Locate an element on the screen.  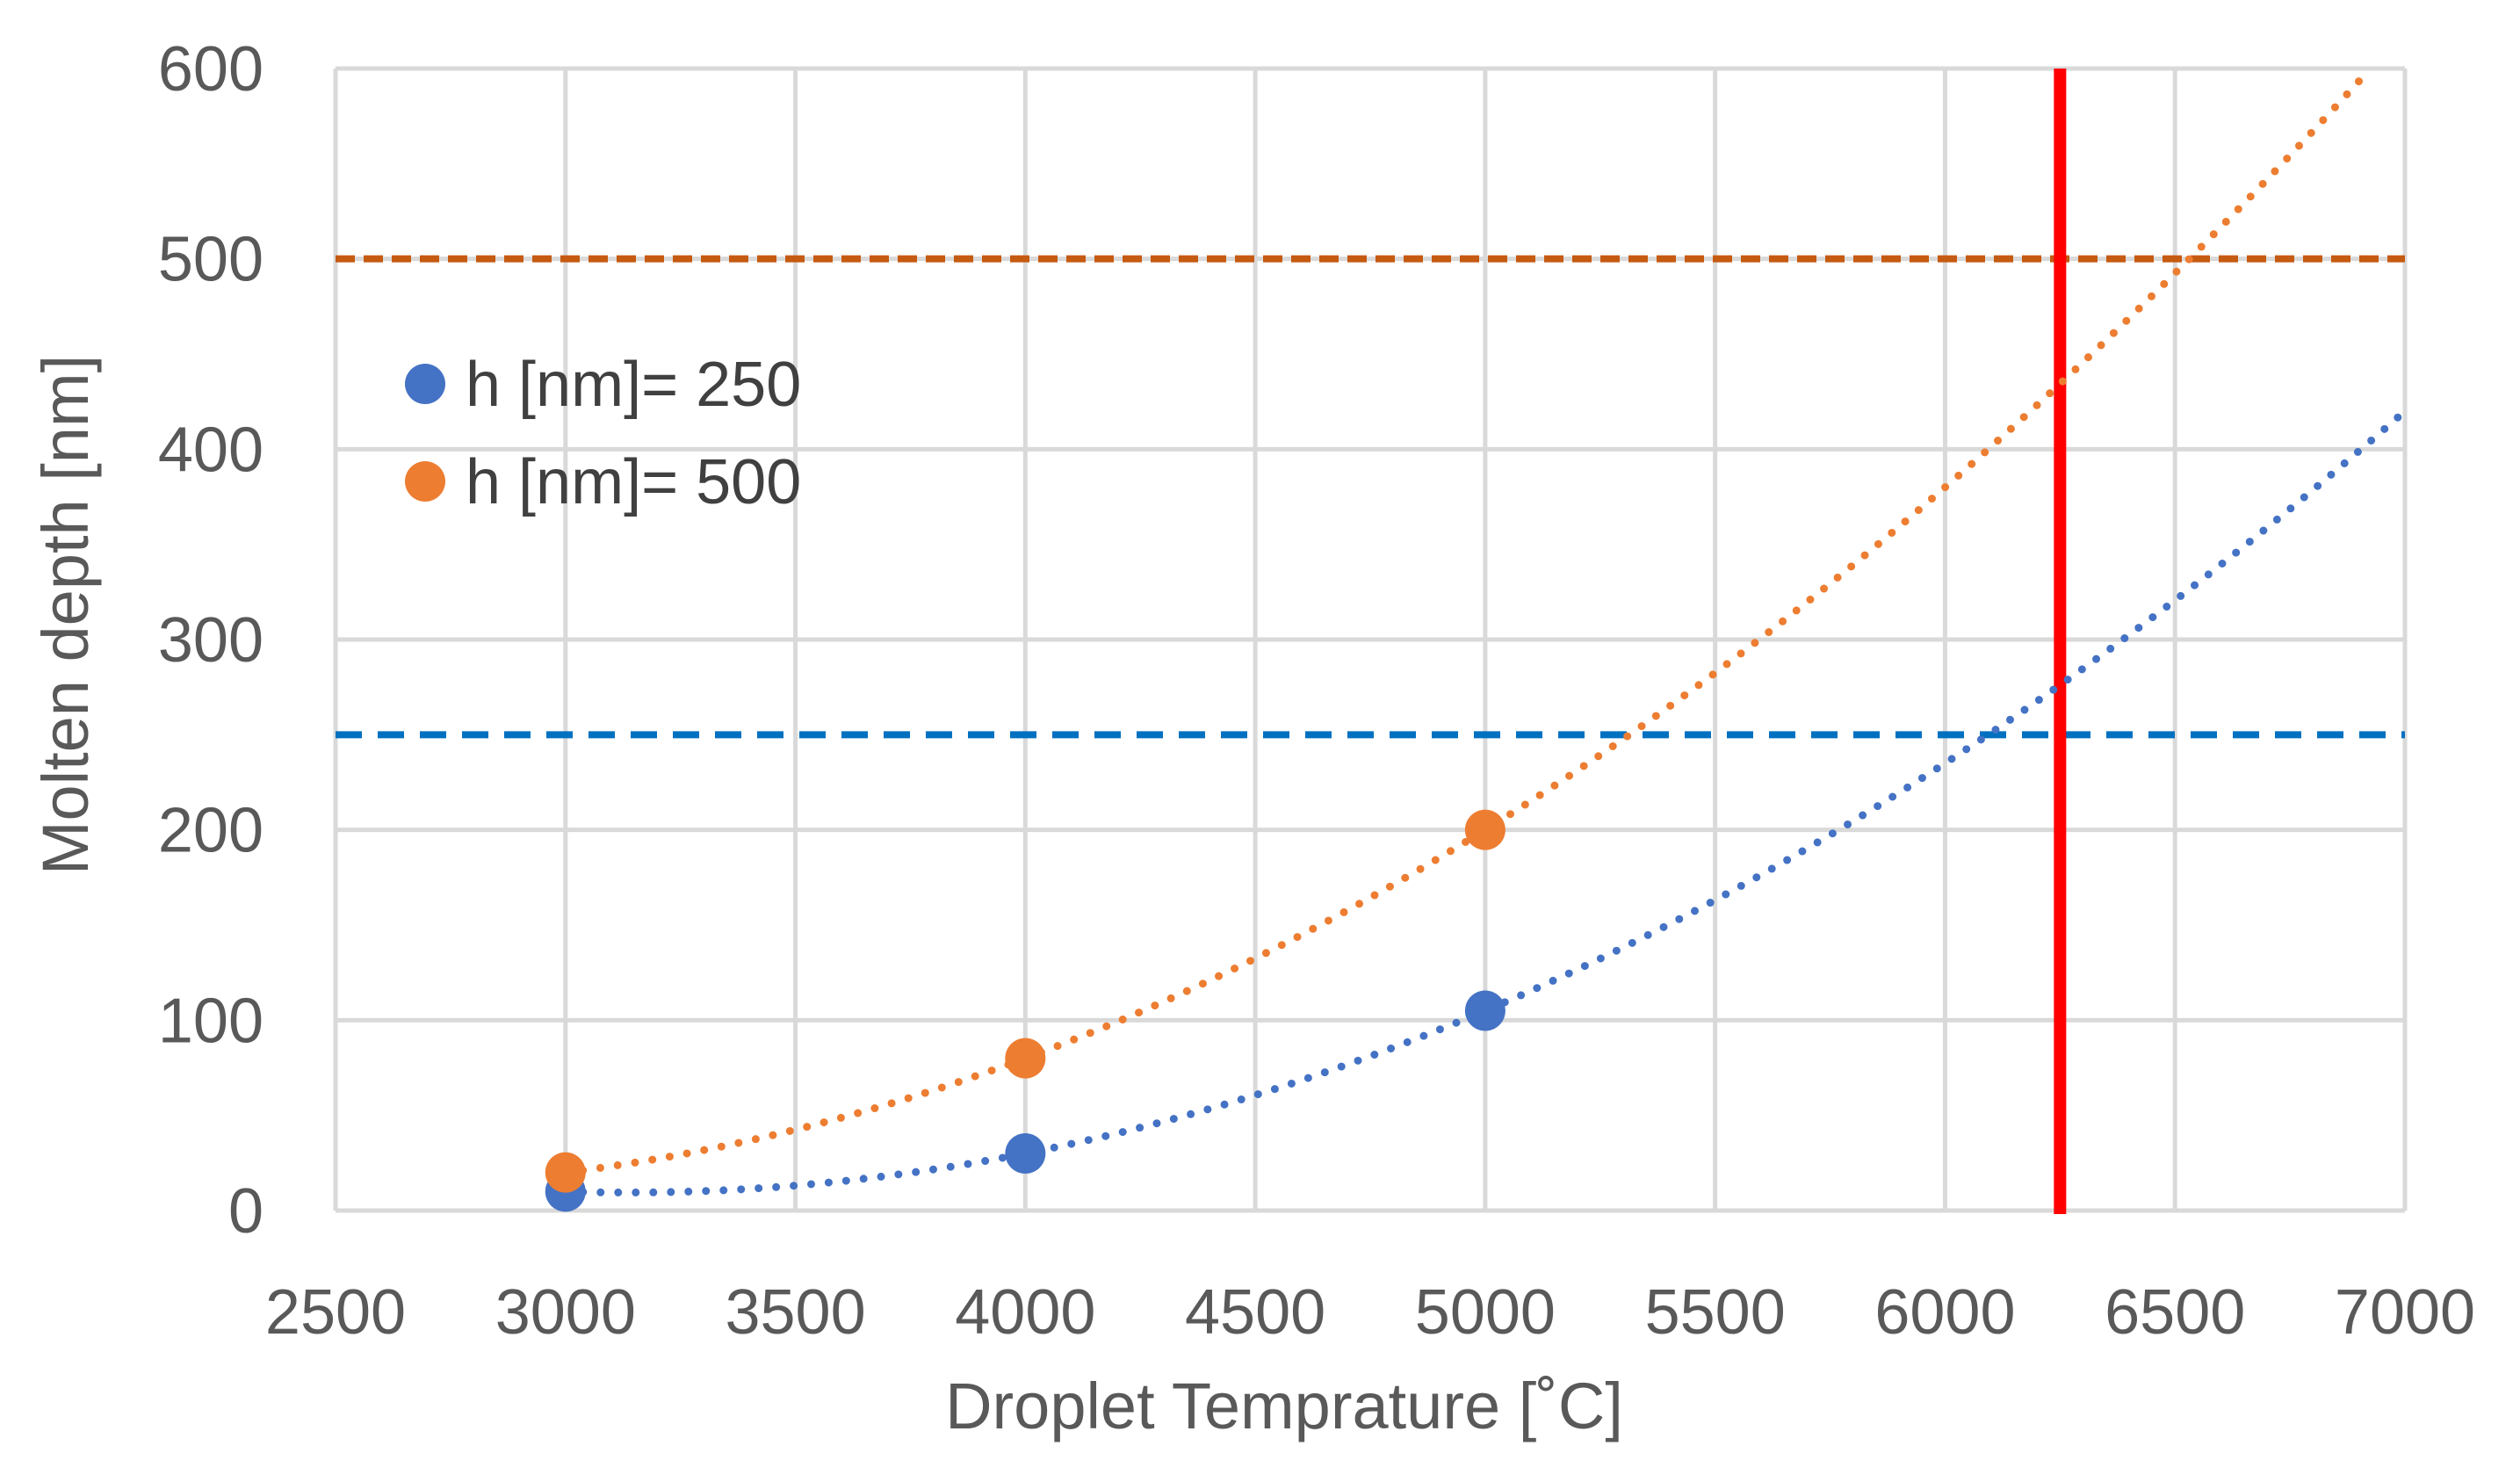
x-tick-label-4: 4500 is located at coordinates (1255, 1312).